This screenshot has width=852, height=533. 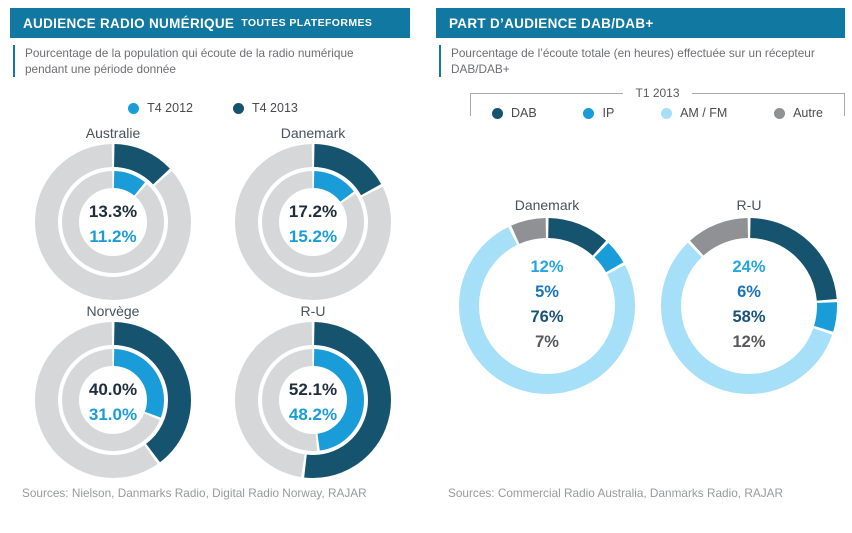 I want to click on svg-text: 6%, so click(x=749, y=292).